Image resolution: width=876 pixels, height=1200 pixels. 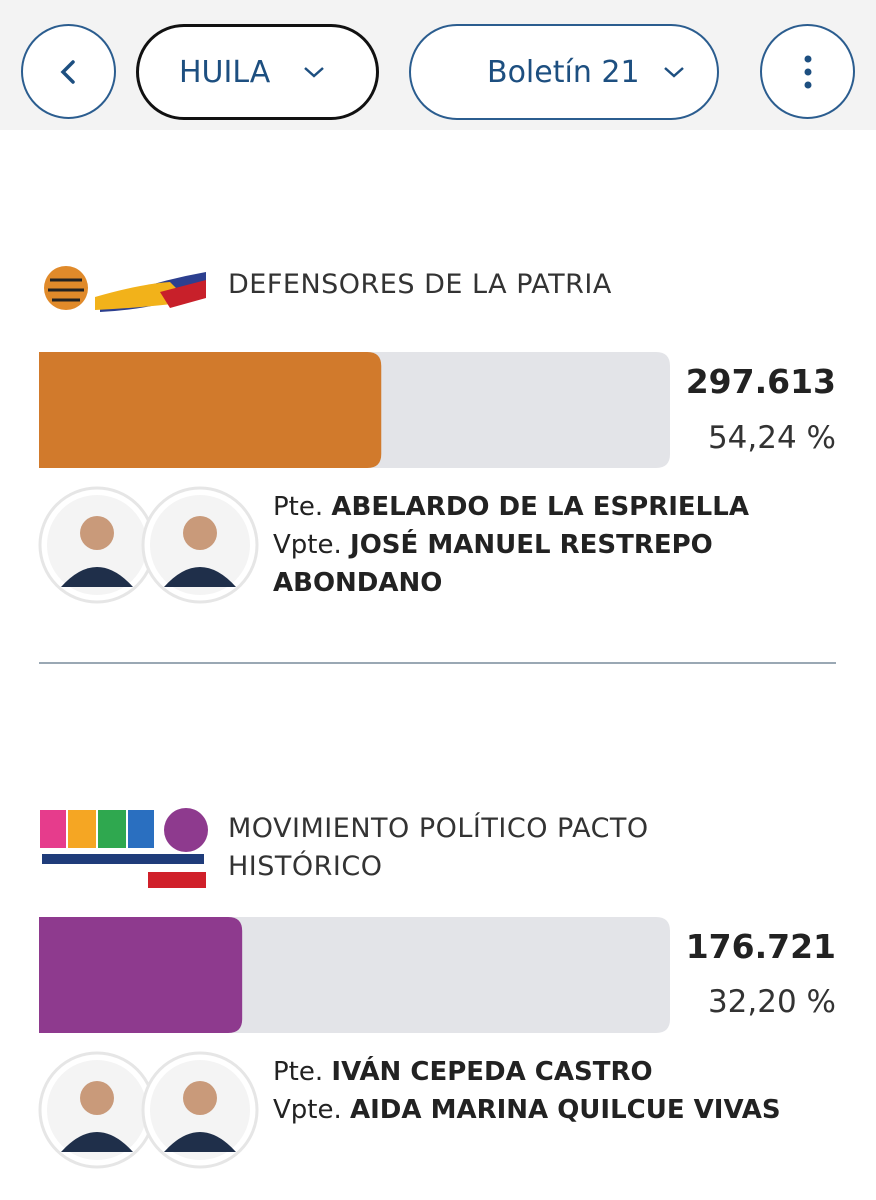 I want to click on back-button, so click(x=68, y=71).